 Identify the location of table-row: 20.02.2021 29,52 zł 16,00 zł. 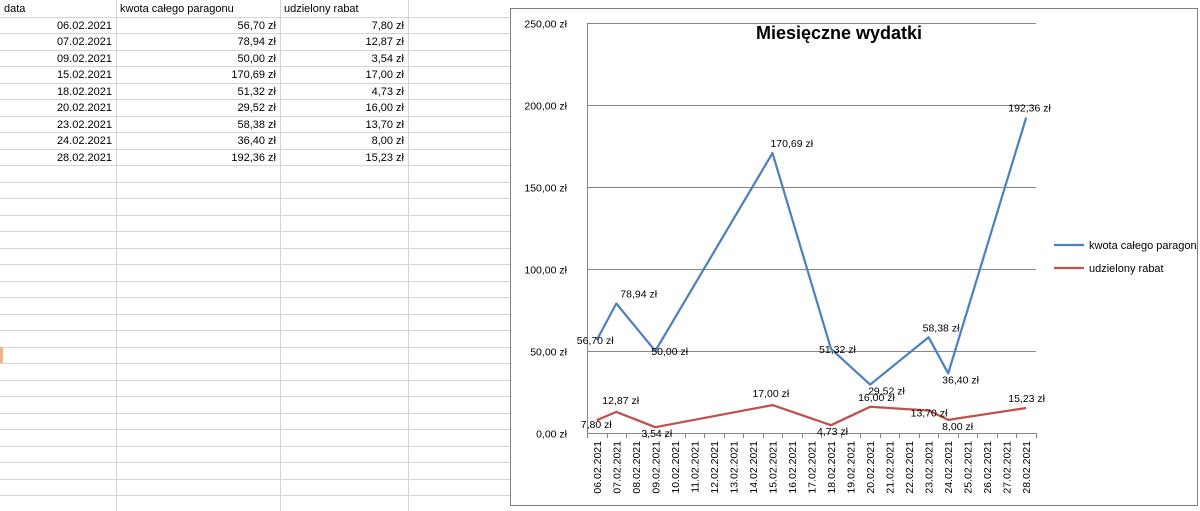
(231, 108).